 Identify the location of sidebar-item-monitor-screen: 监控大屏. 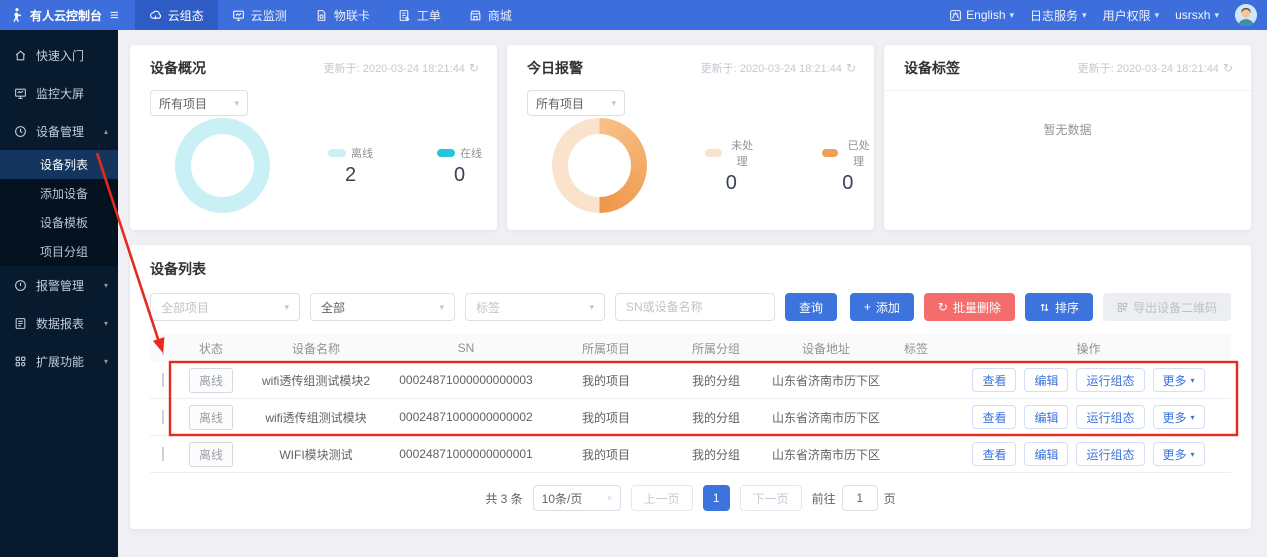
(59, 93).